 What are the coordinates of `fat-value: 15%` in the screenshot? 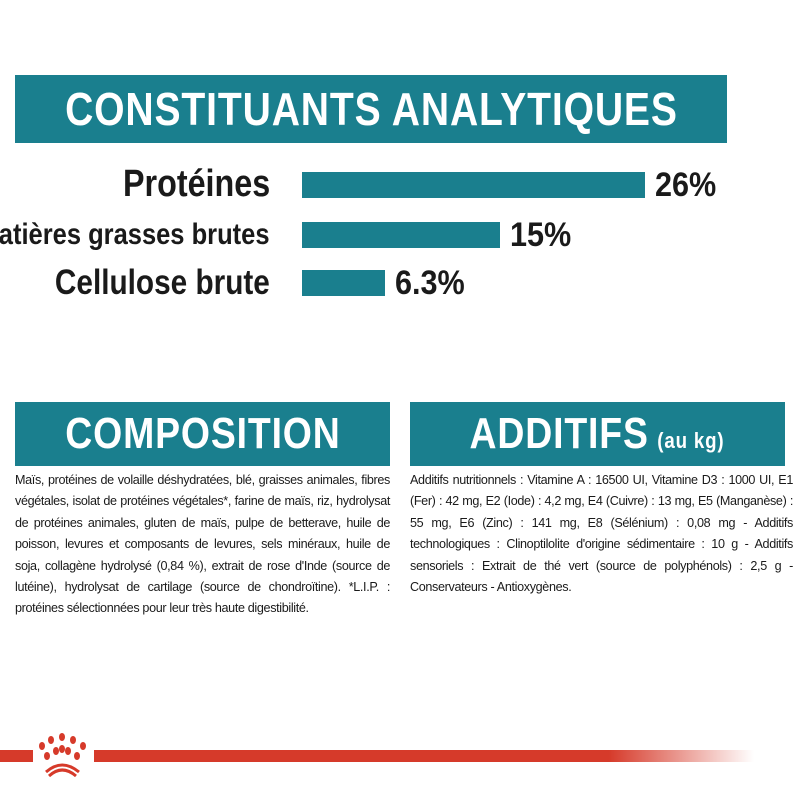 It's located at (540, 235).